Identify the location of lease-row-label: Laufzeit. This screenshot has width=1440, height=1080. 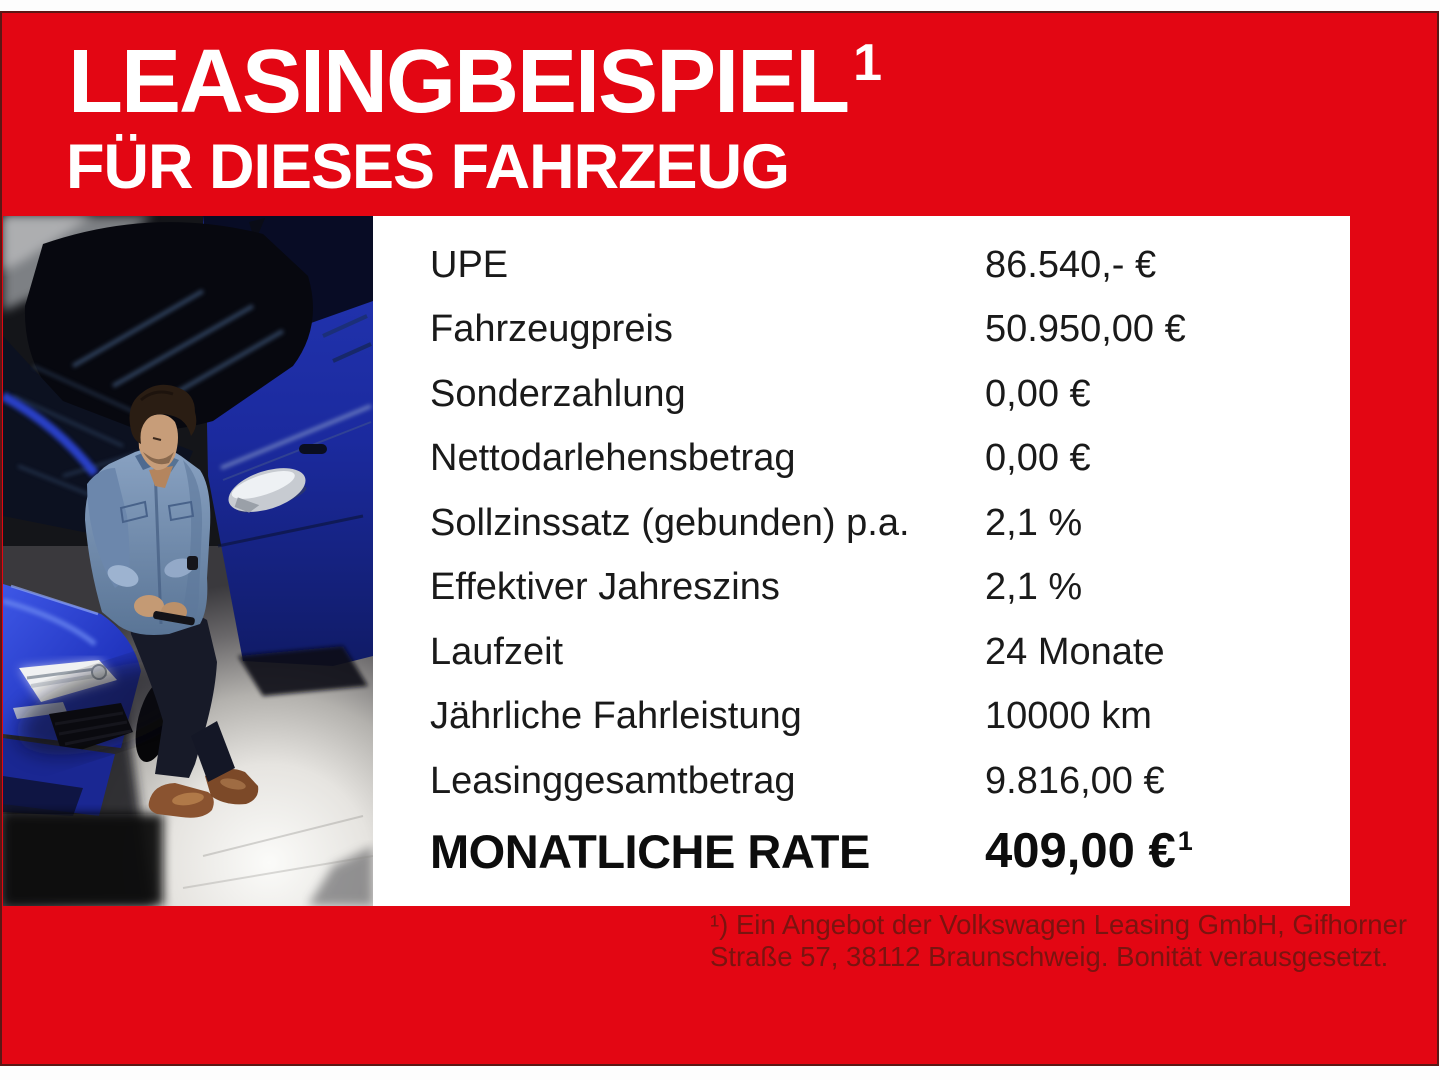
(497, 651).